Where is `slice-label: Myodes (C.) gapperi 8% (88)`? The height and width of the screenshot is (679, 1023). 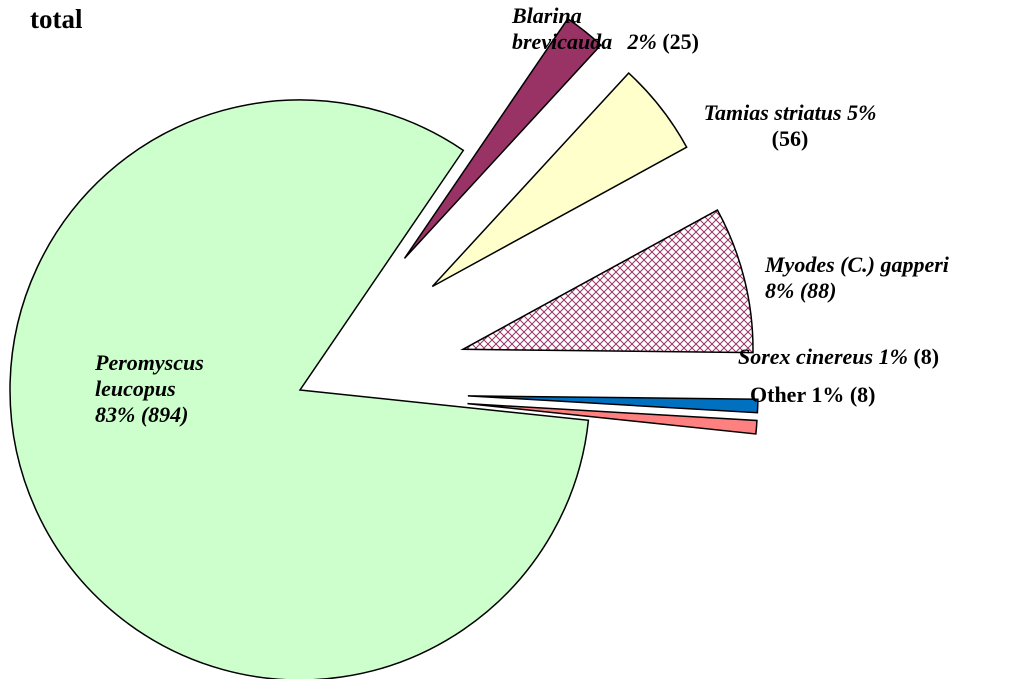 slice-label: Myodes (C.) gapperi 8% (88) is located at coordinates (867, 278).